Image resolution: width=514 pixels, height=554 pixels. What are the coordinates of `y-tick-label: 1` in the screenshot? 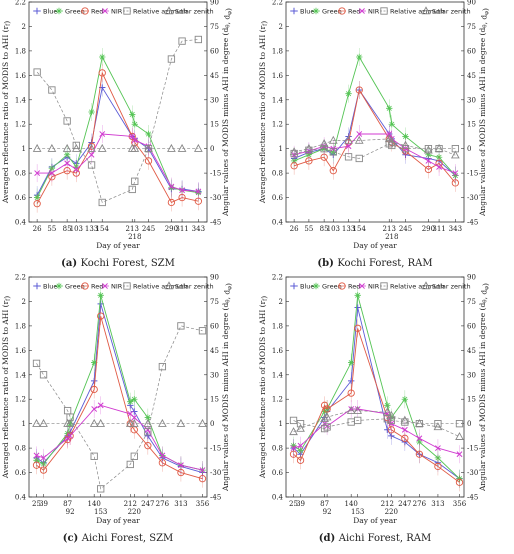 It's located at (24, 424).